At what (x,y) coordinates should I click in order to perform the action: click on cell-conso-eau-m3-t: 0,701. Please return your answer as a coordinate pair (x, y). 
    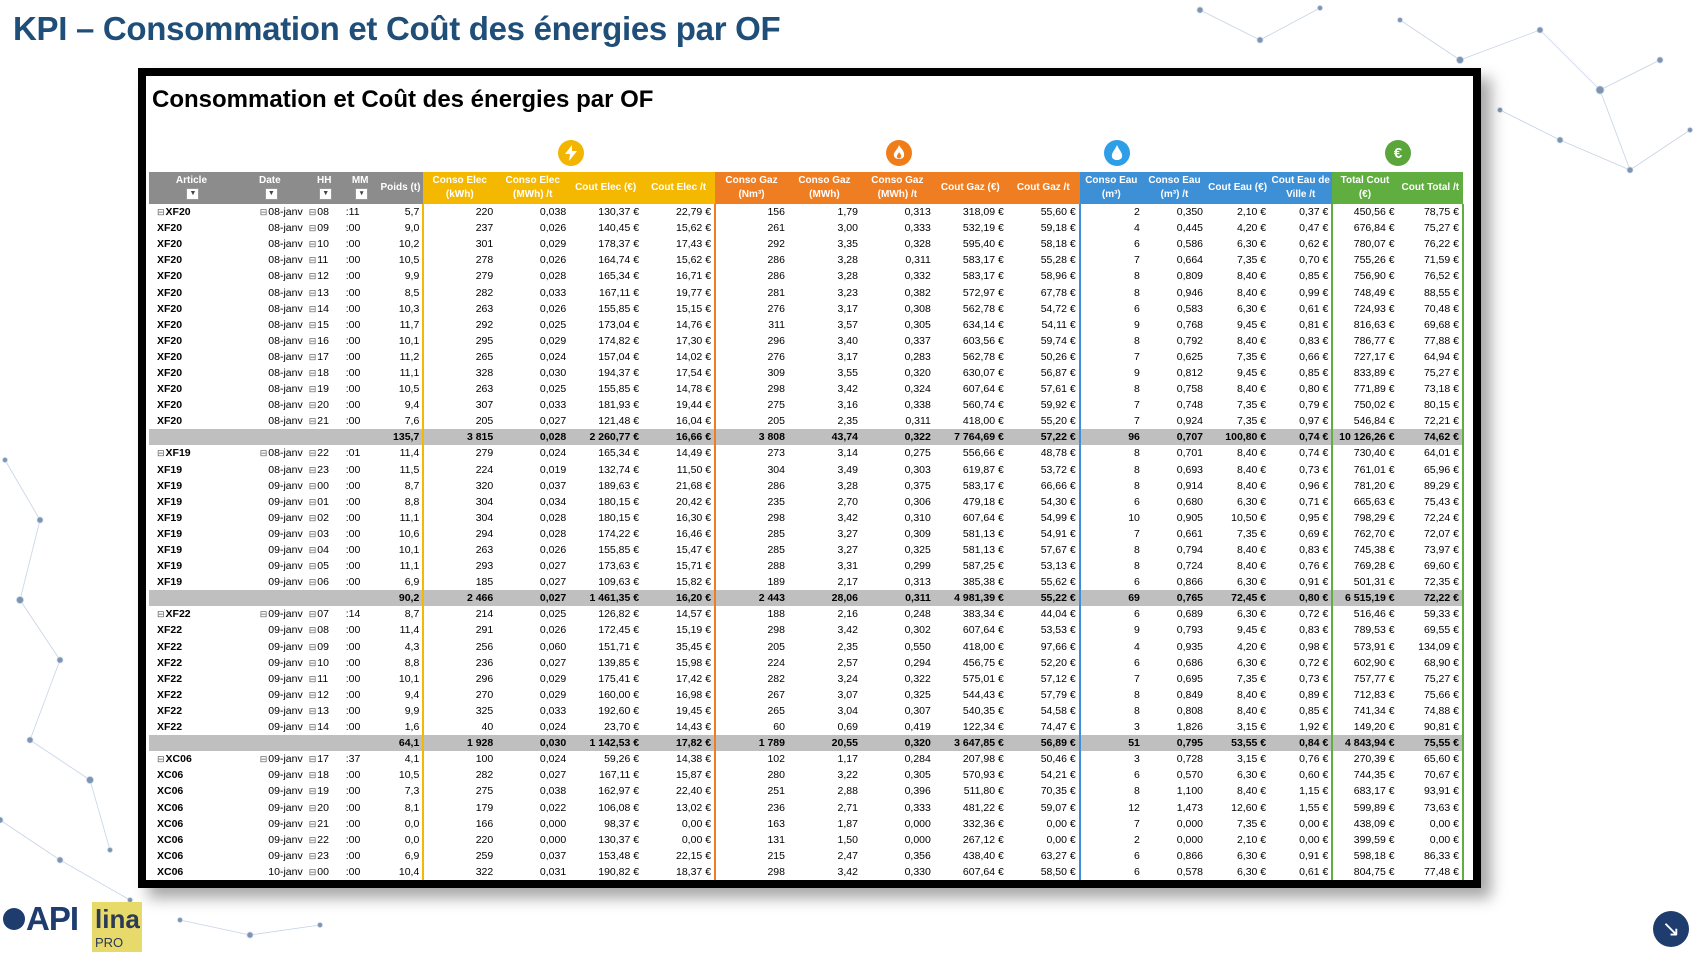
    Looking at the image, I should click on (1190, 453).